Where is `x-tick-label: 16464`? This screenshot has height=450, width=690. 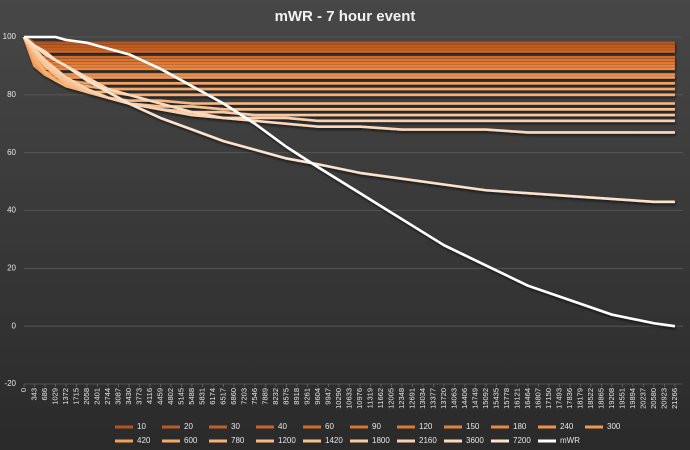
x-tick-label: 16464 is located at coordinates (527, 398).